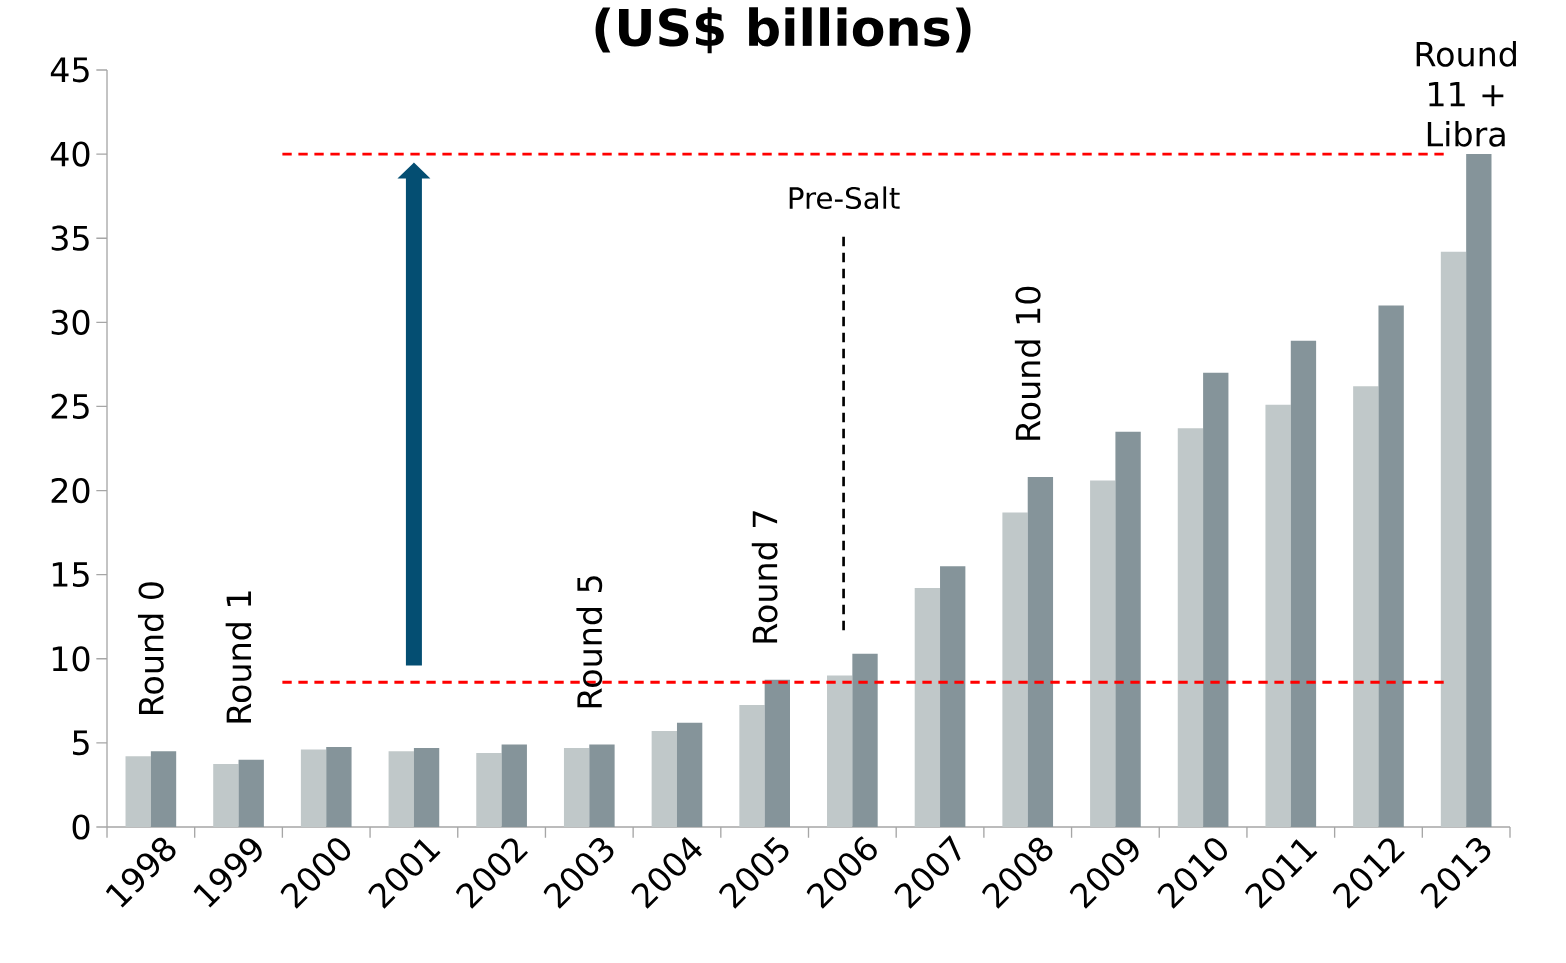 The width and height of the screenshot is (1566, 963). What do you see at coordinates (70, 322) in the screenshot?
I see `y-tick-label: 30` at bounding box center [70, 322].